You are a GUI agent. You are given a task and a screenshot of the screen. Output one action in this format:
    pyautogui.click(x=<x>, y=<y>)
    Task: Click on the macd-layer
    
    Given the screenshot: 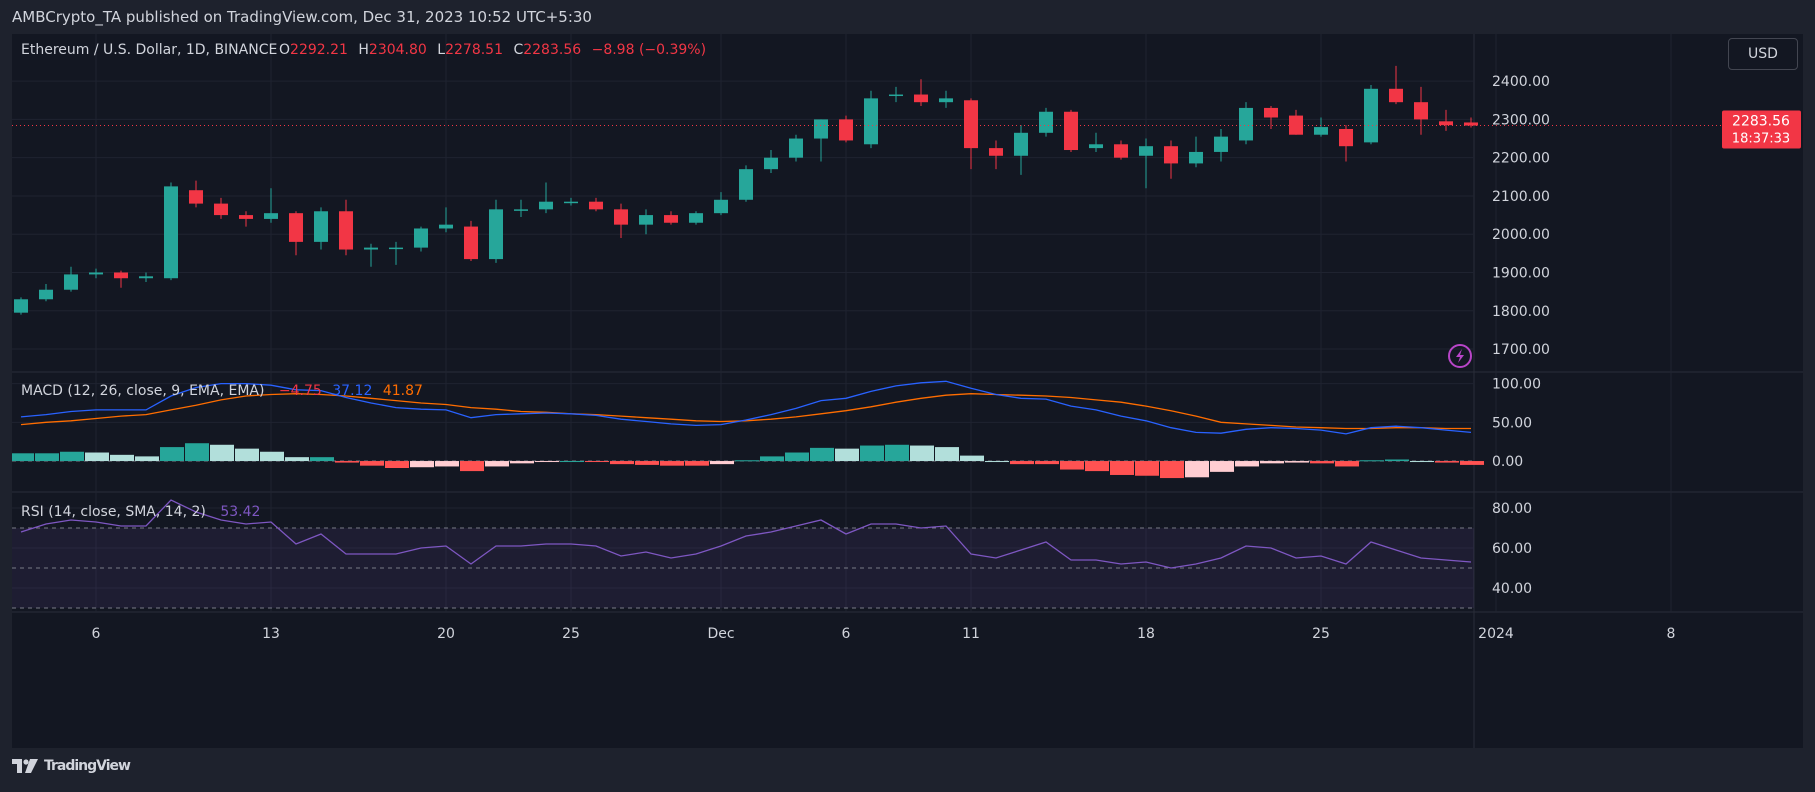 What is the action you would take?
    pyautogui.click(x=747, y=429)
    